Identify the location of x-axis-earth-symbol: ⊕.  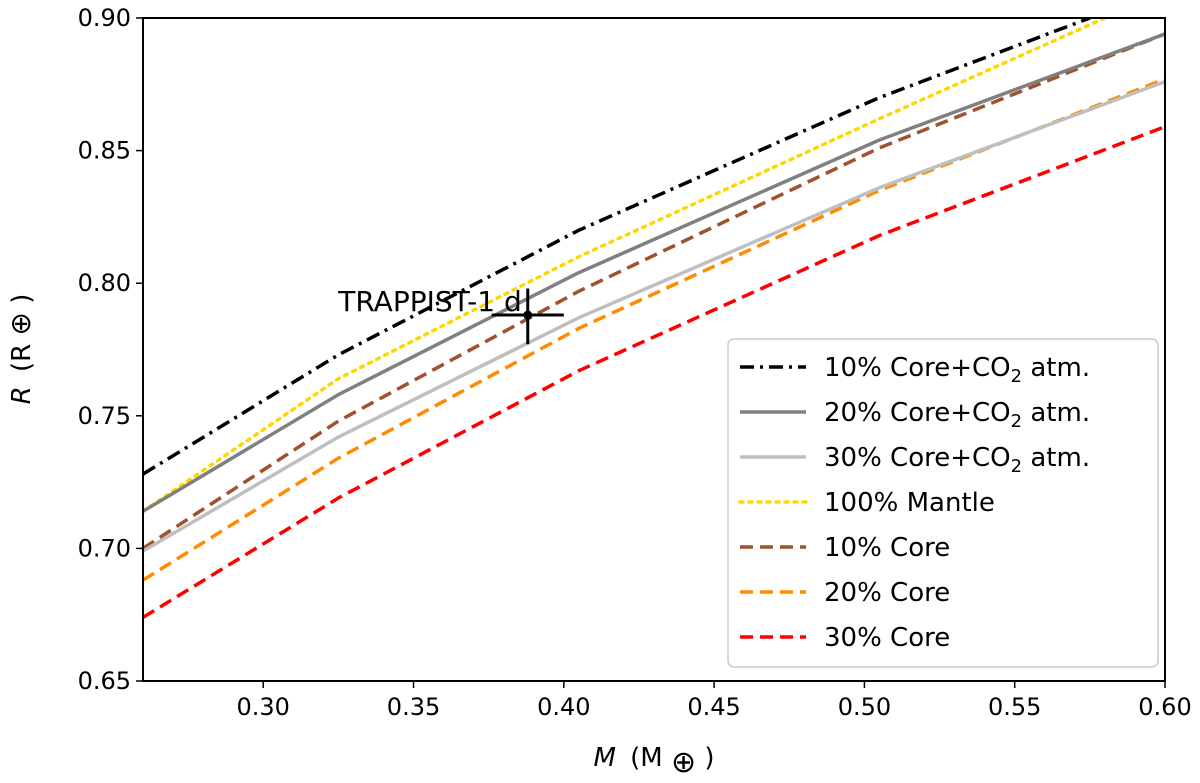
(683, 762).